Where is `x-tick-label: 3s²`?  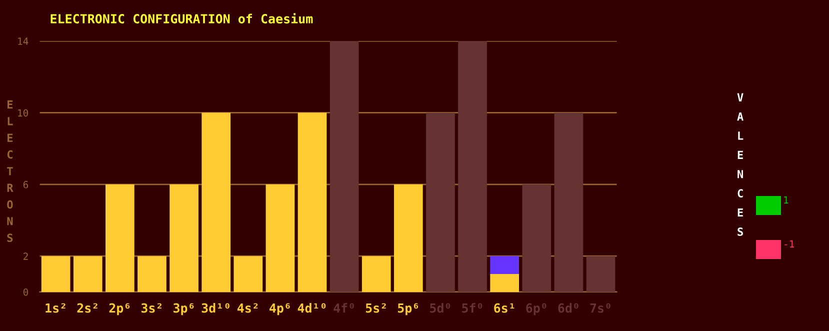
x-tick-label: 3s² is located at coordinates (151, 308).